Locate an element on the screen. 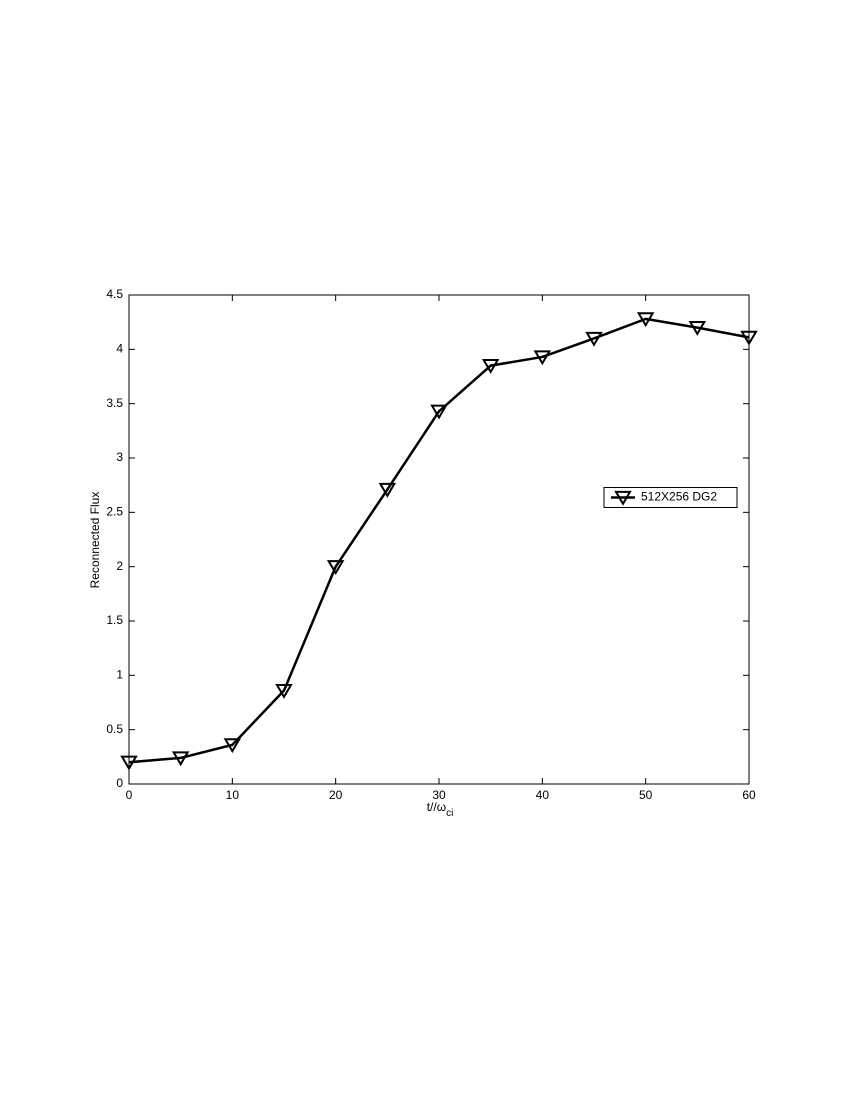 The width and height of the screenshot is (850, 1105). y-tick-label: 2 is located at coordinates (119, 566).